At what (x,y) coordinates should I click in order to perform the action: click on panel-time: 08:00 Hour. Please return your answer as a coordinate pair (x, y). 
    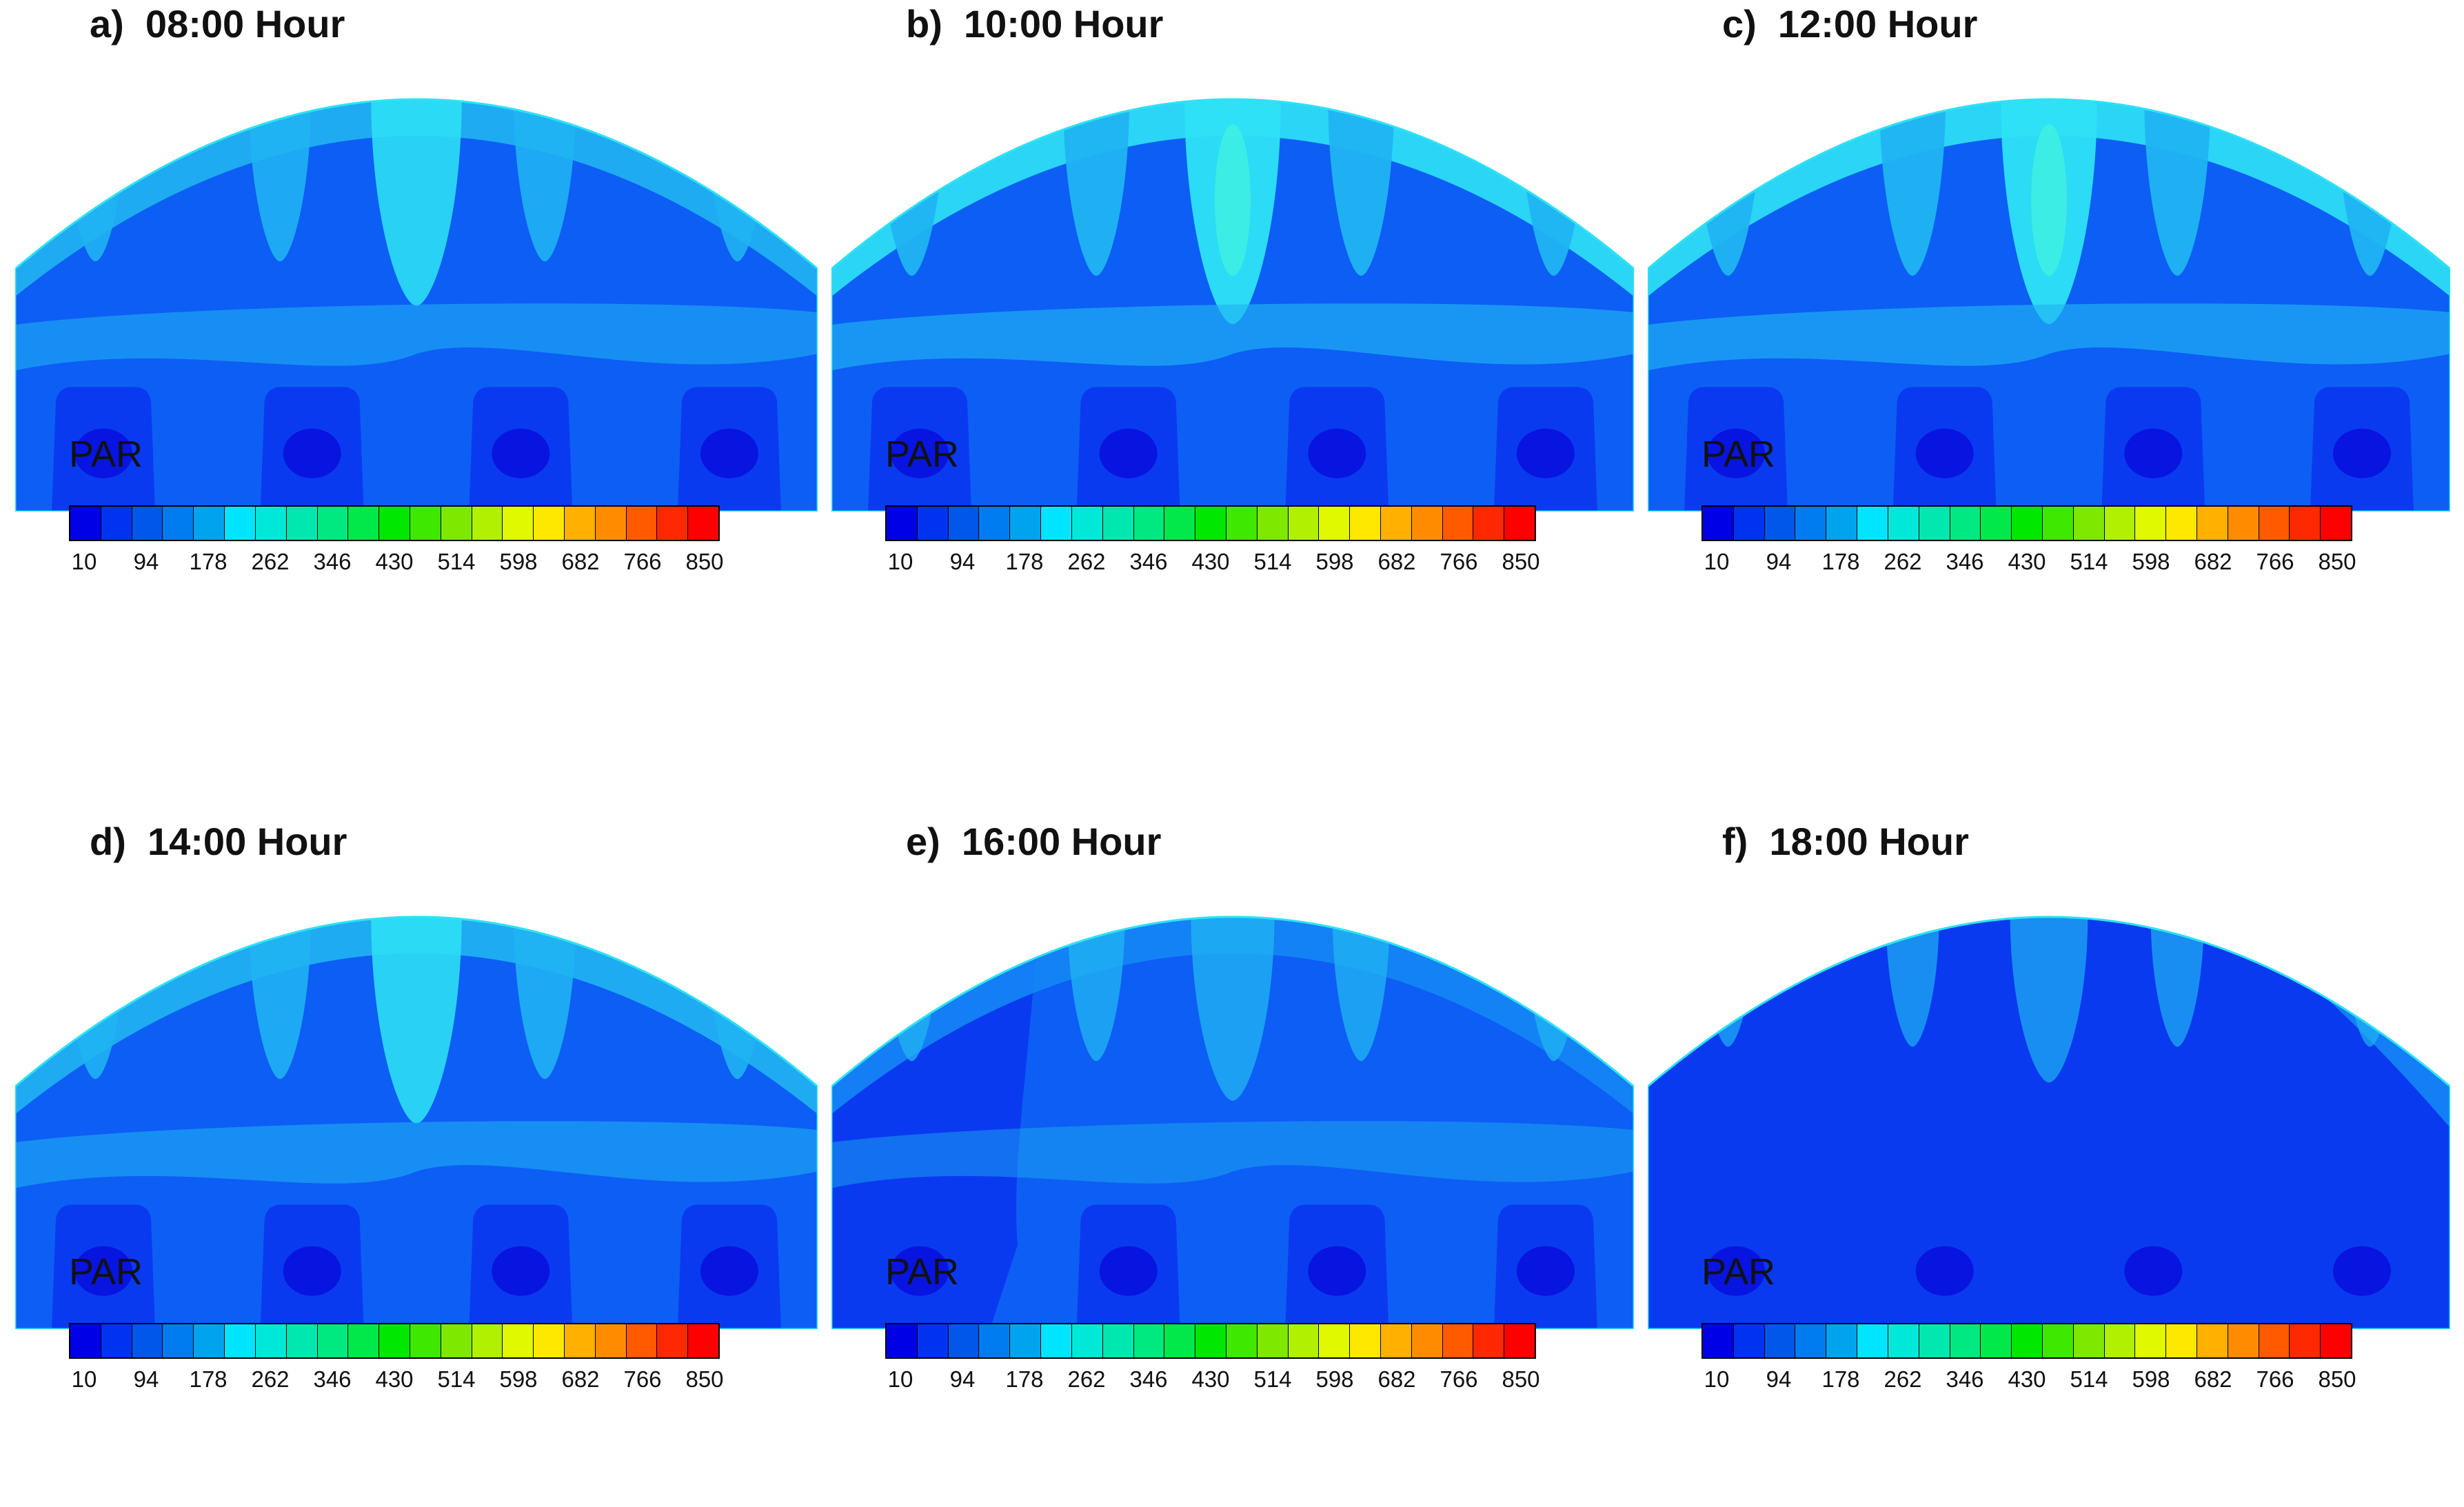
    Looking at the image, I should click on (245, 23).